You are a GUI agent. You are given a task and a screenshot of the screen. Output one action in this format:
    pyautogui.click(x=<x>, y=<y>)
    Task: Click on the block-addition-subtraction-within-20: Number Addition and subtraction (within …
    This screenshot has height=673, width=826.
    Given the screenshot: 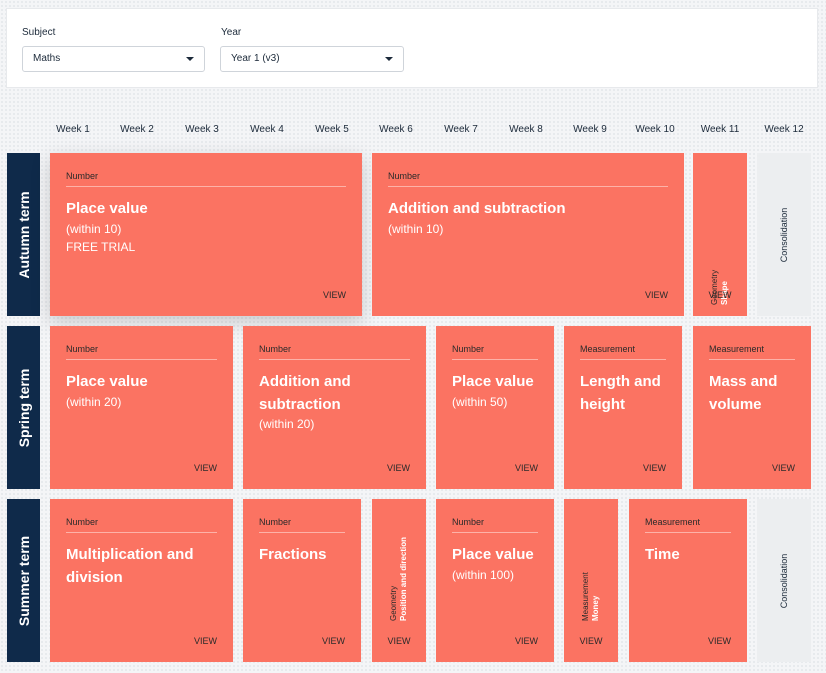 What is the action you would take?
    pyautogui.click(x=334, y=407)
    